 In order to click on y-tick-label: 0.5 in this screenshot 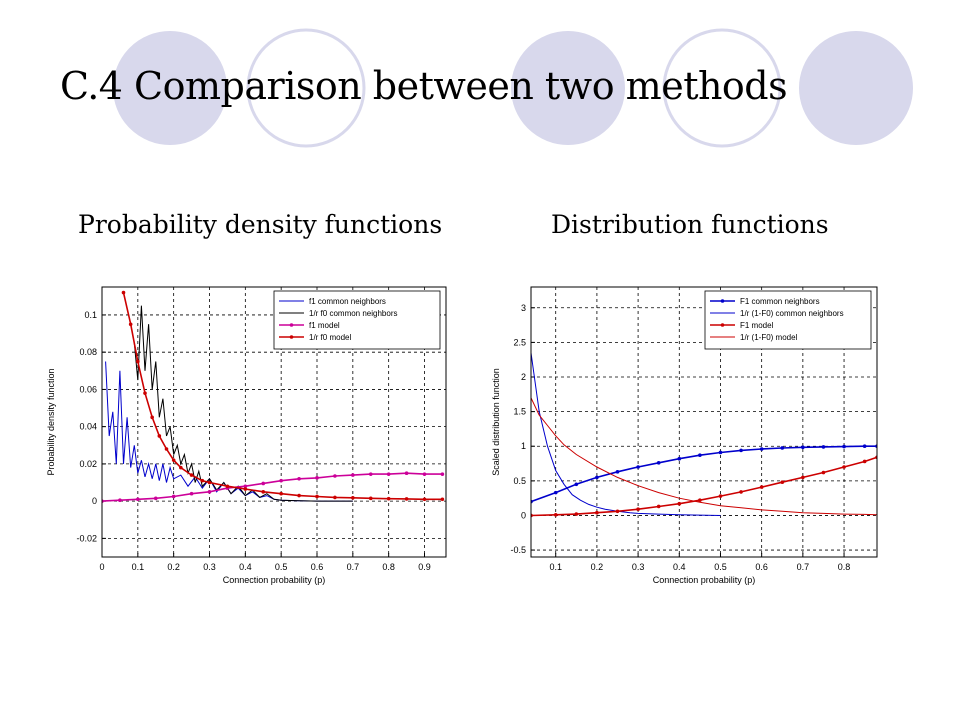, I will do `click(519, 481)`.